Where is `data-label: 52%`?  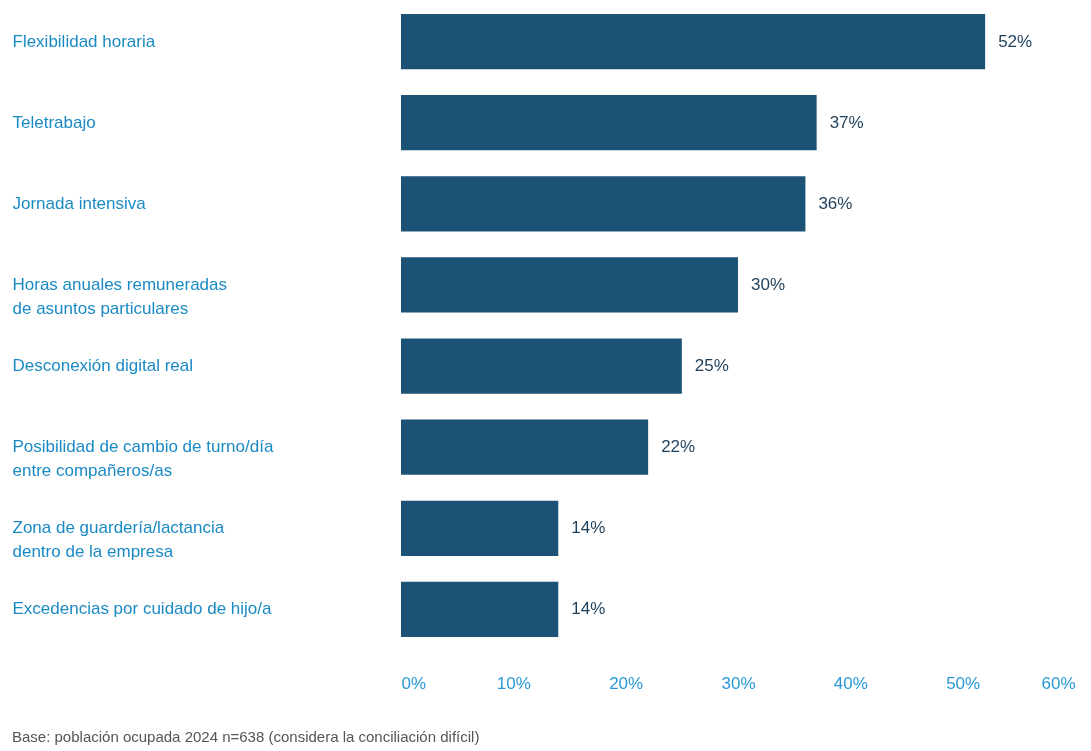
data-label: 52% is located at coordinates (1015, 41).